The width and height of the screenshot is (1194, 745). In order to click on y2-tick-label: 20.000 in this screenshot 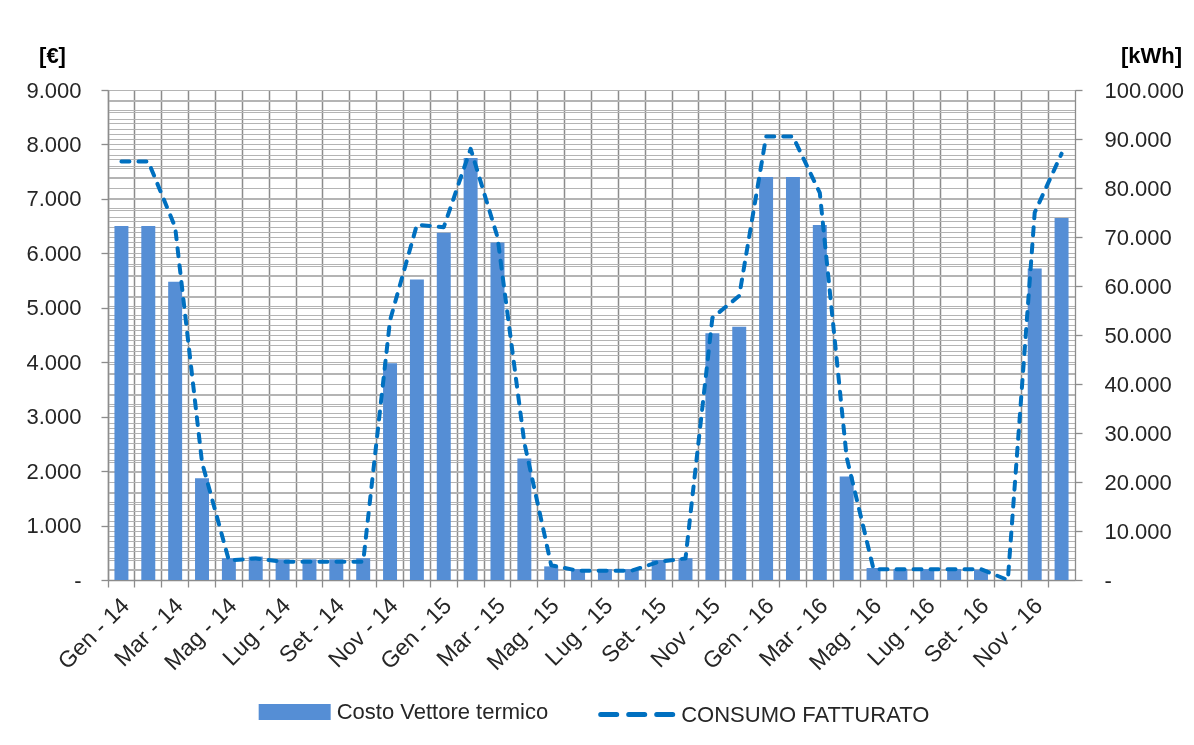, I will do `click(1138, 482)`.